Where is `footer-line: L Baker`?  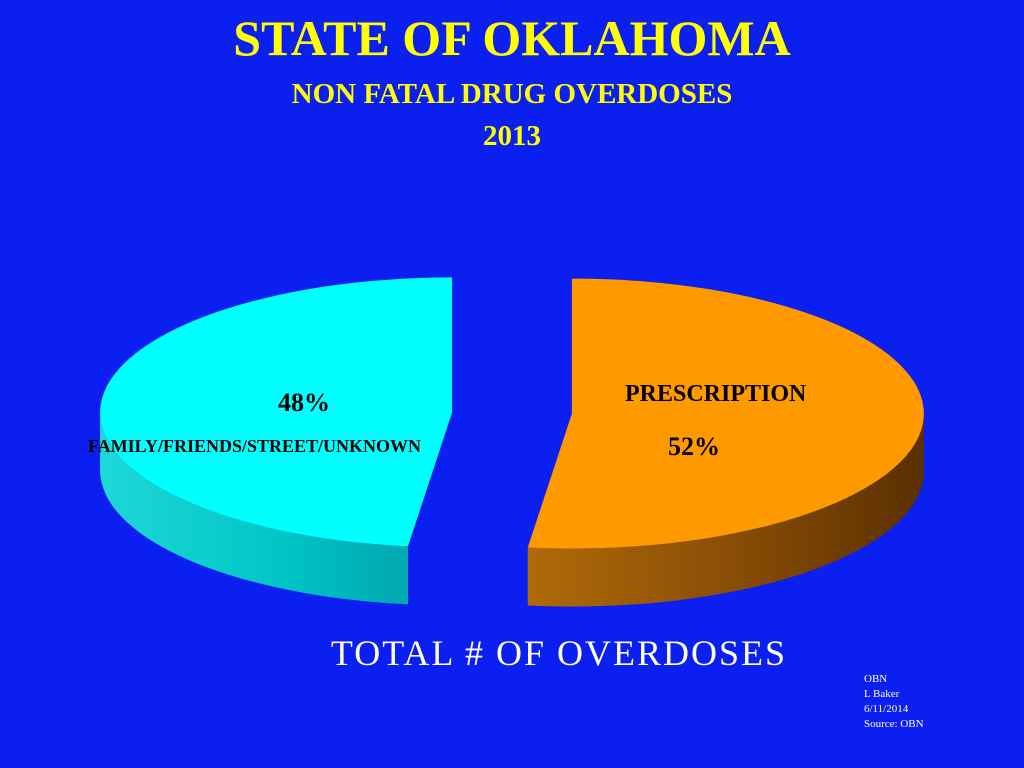 footer-line: L Baker is located at coordinates (882, 694).